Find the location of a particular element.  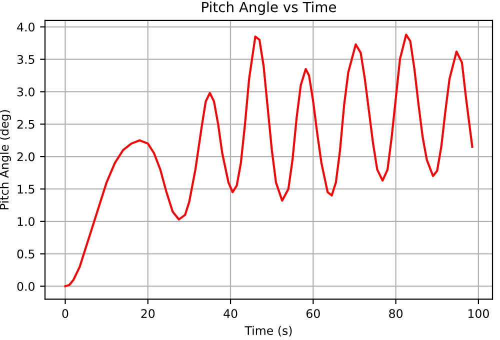

y-tick-label: 0.5 is located at coordinates (25, 254).